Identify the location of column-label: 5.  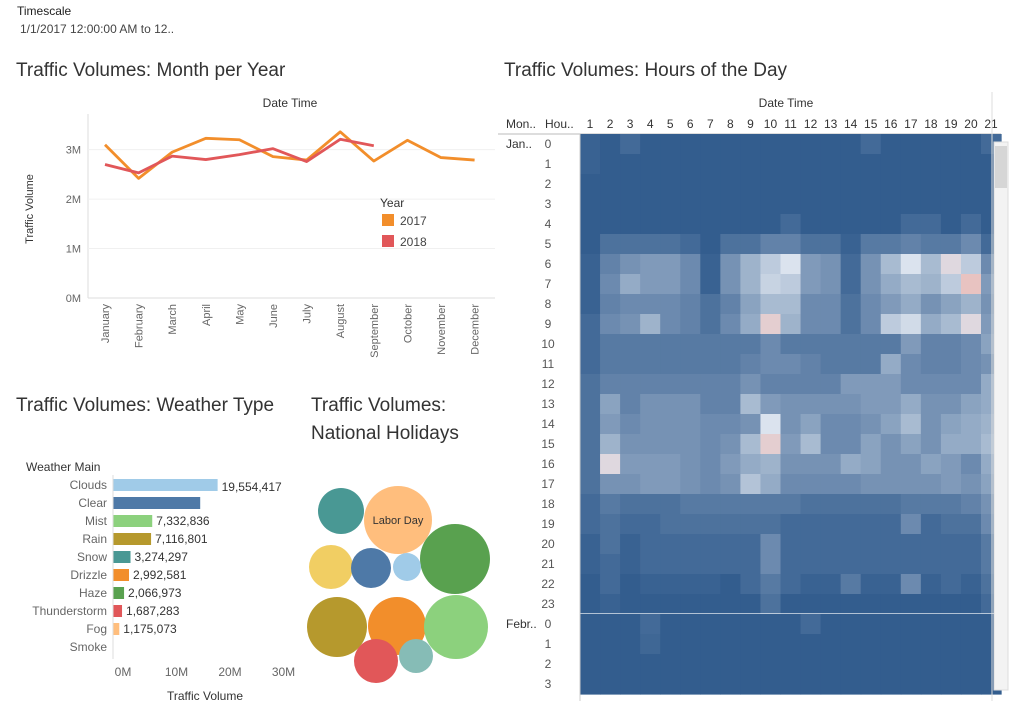
(670, 124).